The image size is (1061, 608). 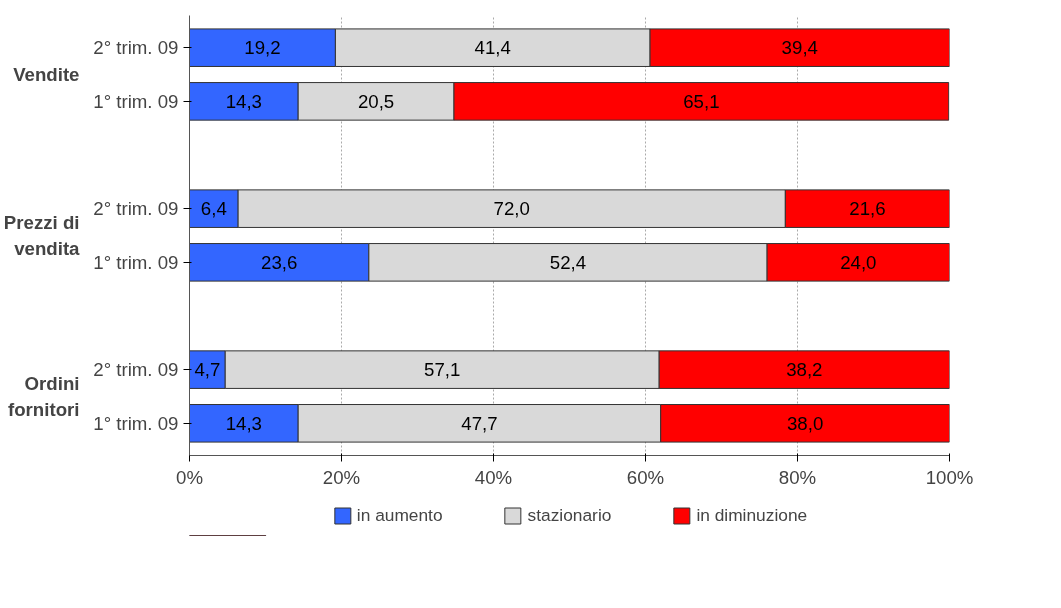 I want to click on x-tick-label: 20%, so click(x=341, y=477).